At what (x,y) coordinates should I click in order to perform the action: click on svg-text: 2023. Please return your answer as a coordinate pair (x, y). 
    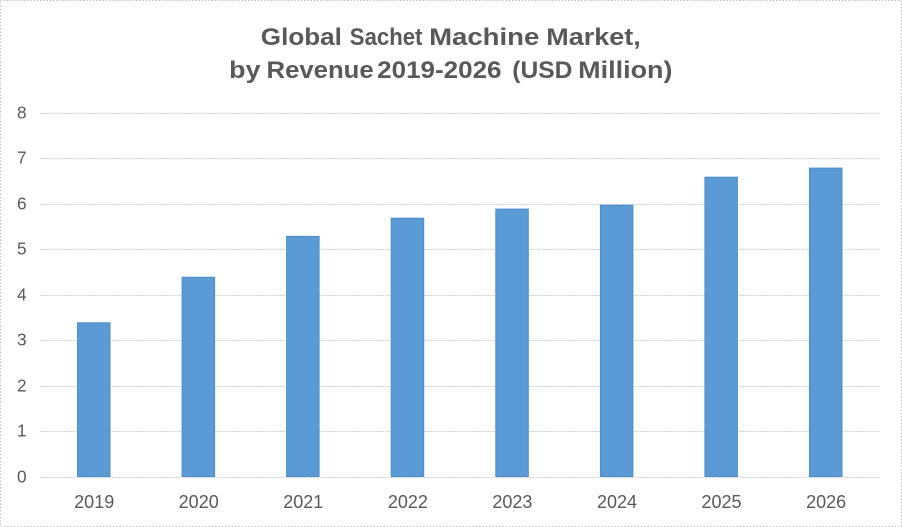
    Looking at the image, I should click on (512, 502).